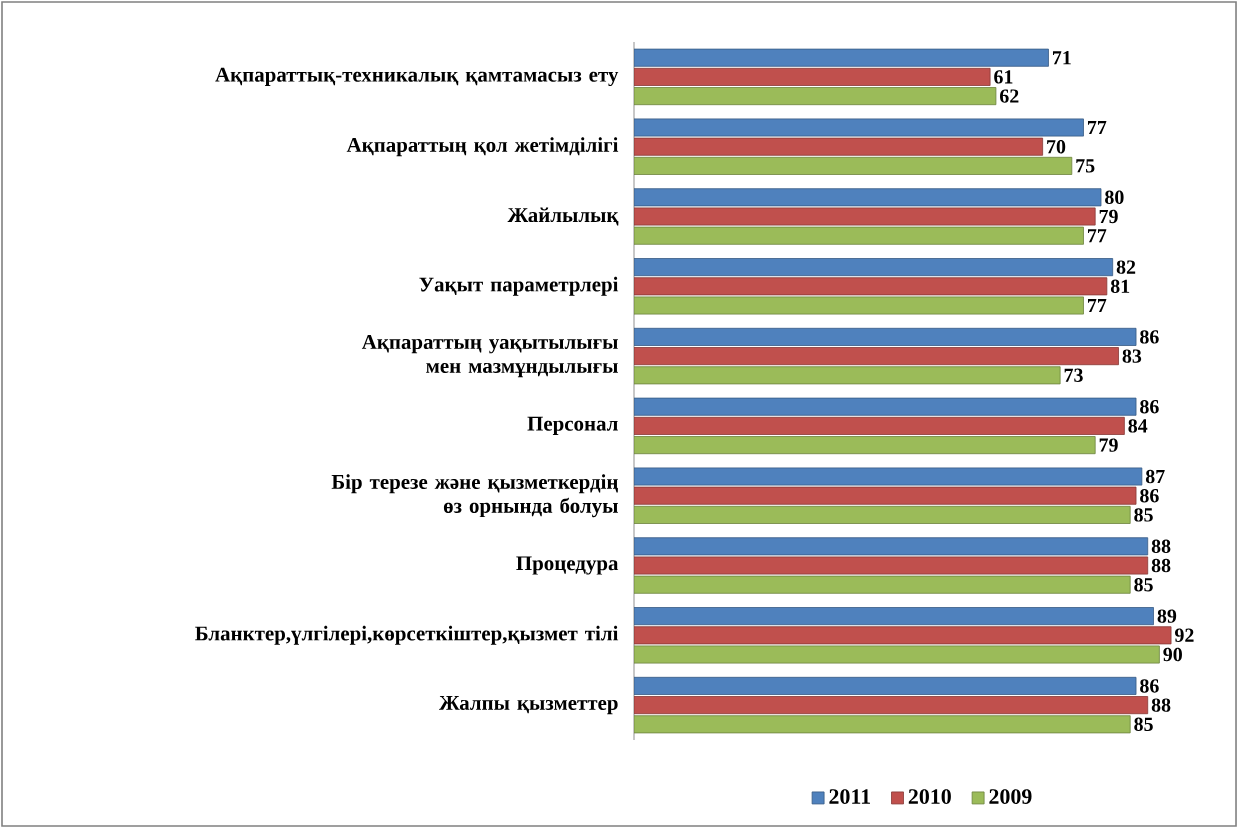 Image resolution: width=1238 pixels, height=828 pixels. What do you see at coordinates (1167, 616) in the screenshot?
I see `data-label: 89` at bounding box center [1167, 616].